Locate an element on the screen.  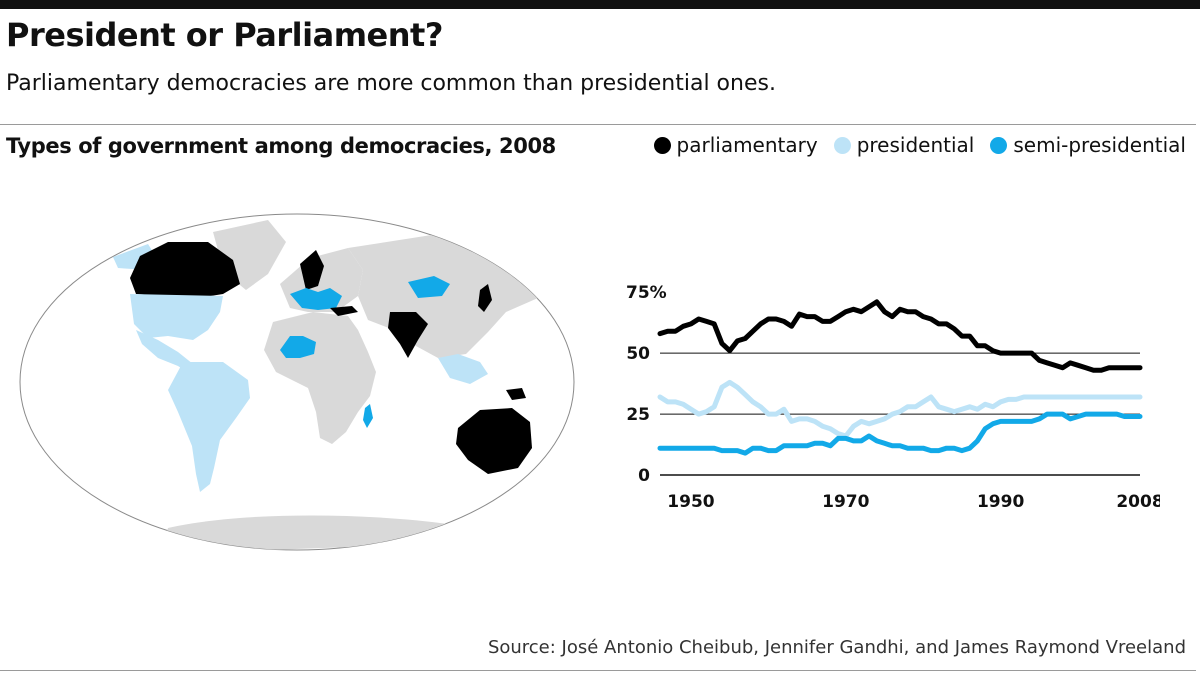
region-south-america is located at coordinates (209, 427).